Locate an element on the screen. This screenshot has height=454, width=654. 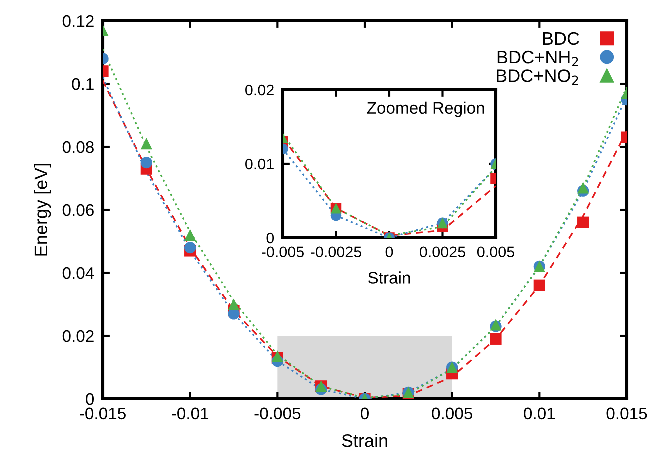
x-tick-label: 0.015 is located at coordinates (627, 414).